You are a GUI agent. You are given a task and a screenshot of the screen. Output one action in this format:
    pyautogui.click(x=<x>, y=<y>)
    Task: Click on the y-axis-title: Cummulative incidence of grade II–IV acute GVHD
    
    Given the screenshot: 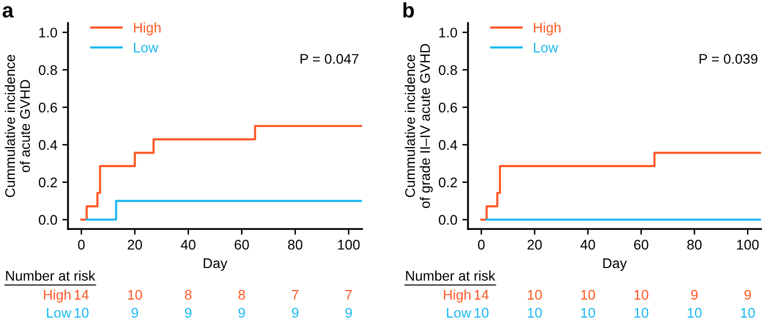 What is the action you would take?
    pyautogui.click(x=418, y=126)
    